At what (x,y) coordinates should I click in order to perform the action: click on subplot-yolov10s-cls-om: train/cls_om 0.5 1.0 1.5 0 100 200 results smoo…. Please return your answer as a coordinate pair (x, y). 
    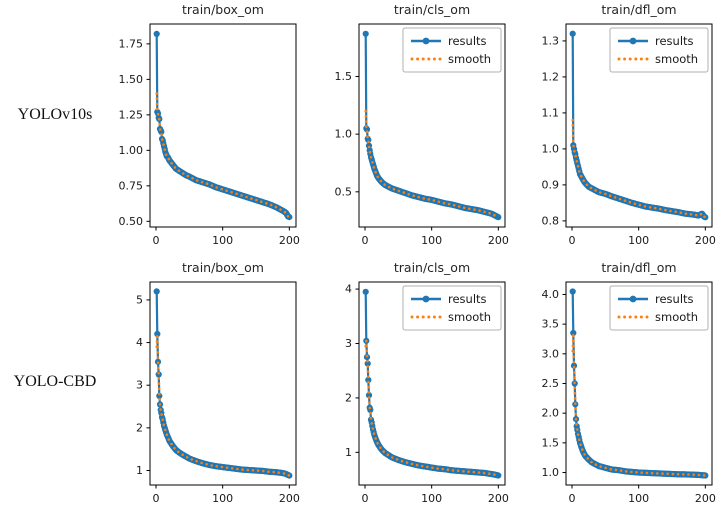
    Looking at the image, I should click on (408, 131).